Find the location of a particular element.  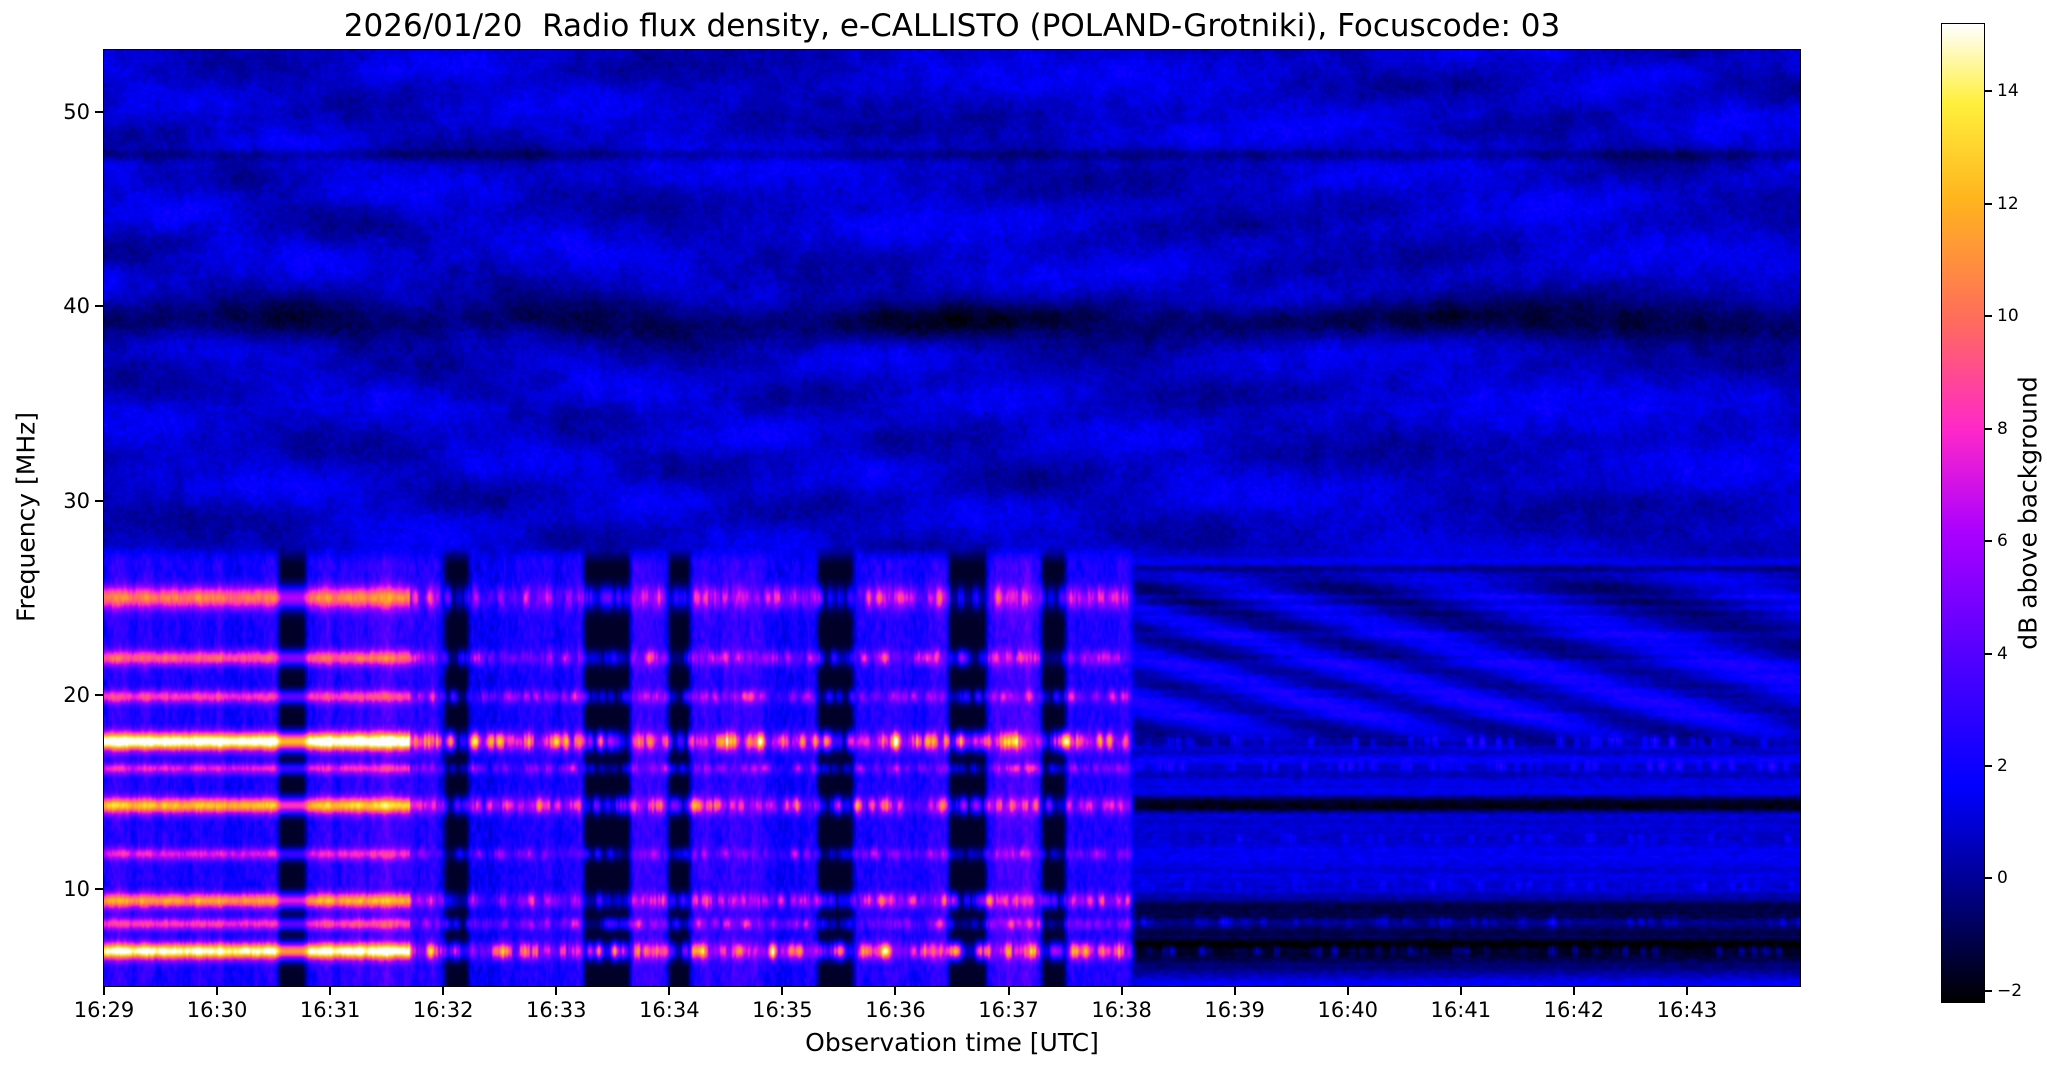

x-tick-label: 16:36 is located at coordinates (895, 1010).